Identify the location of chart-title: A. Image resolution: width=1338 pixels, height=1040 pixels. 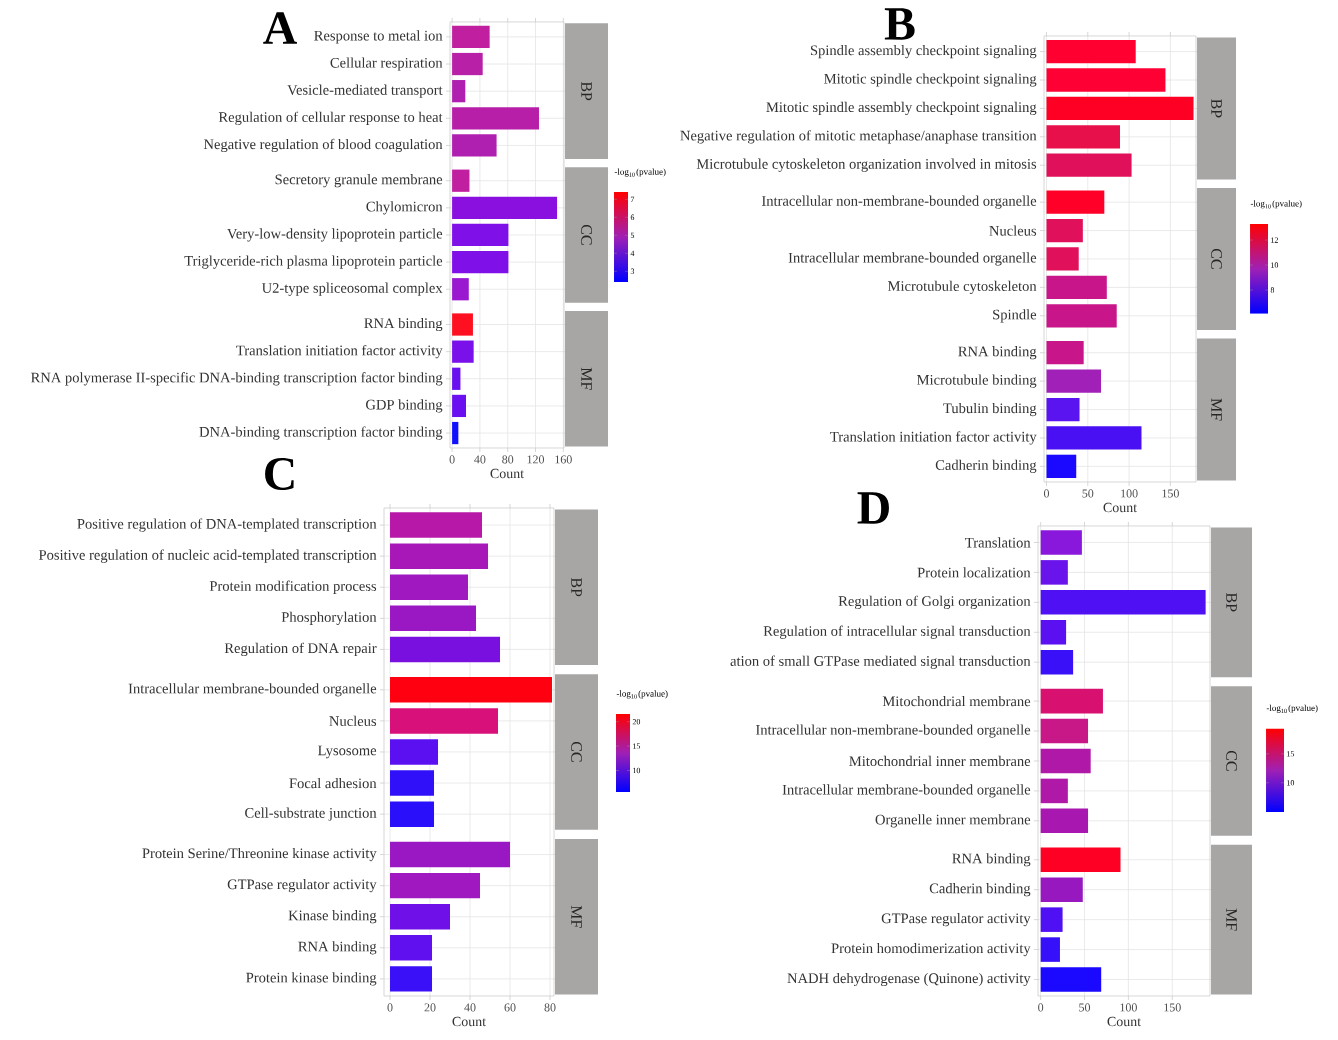
(280, 28).